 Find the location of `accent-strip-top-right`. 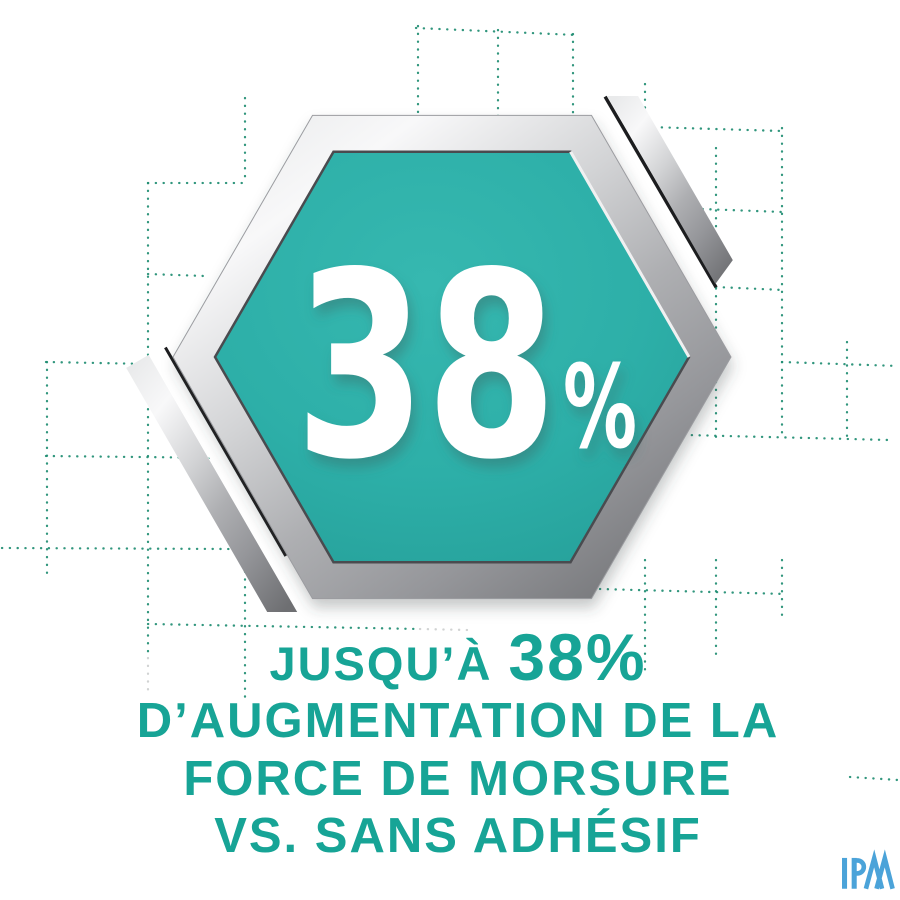

accent-strip-top-right is located at coordinates (670, 190).